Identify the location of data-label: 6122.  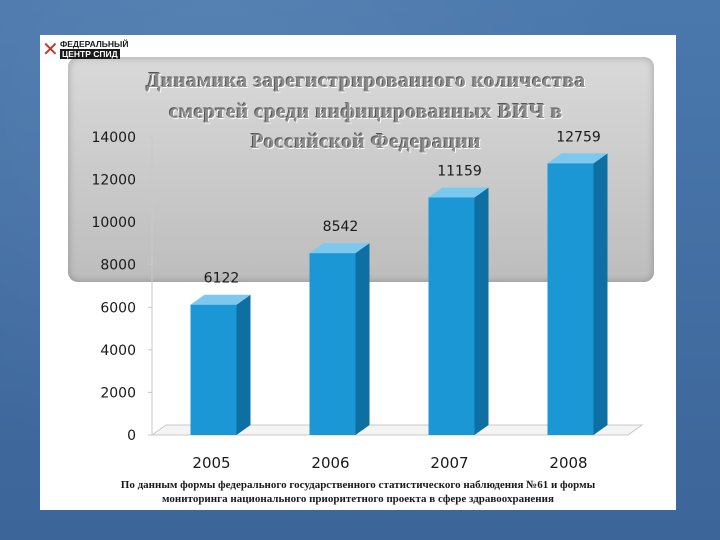
(222, 279).